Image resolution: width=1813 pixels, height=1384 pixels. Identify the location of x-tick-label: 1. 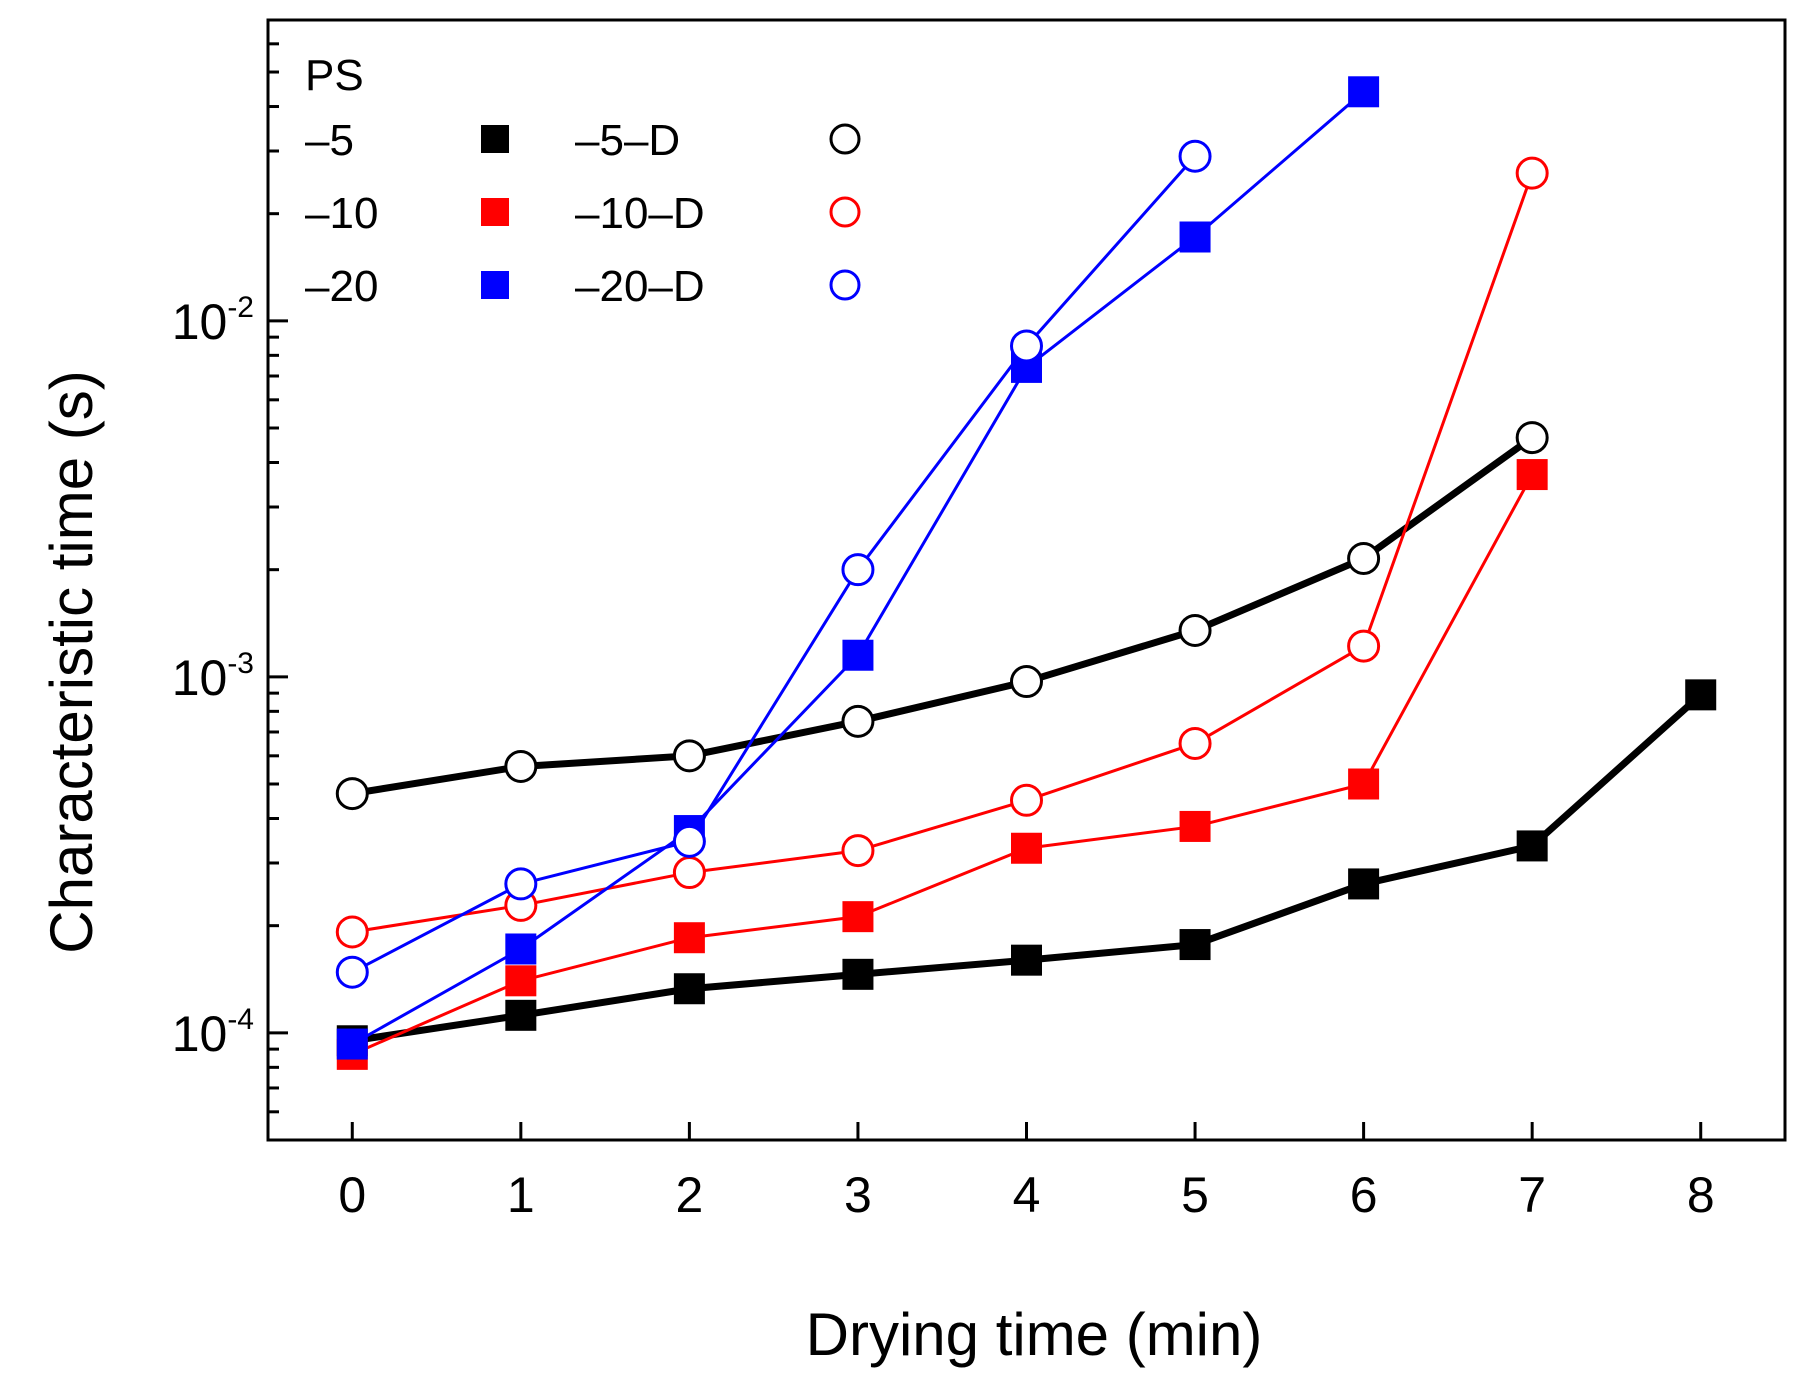
(521, 1195).